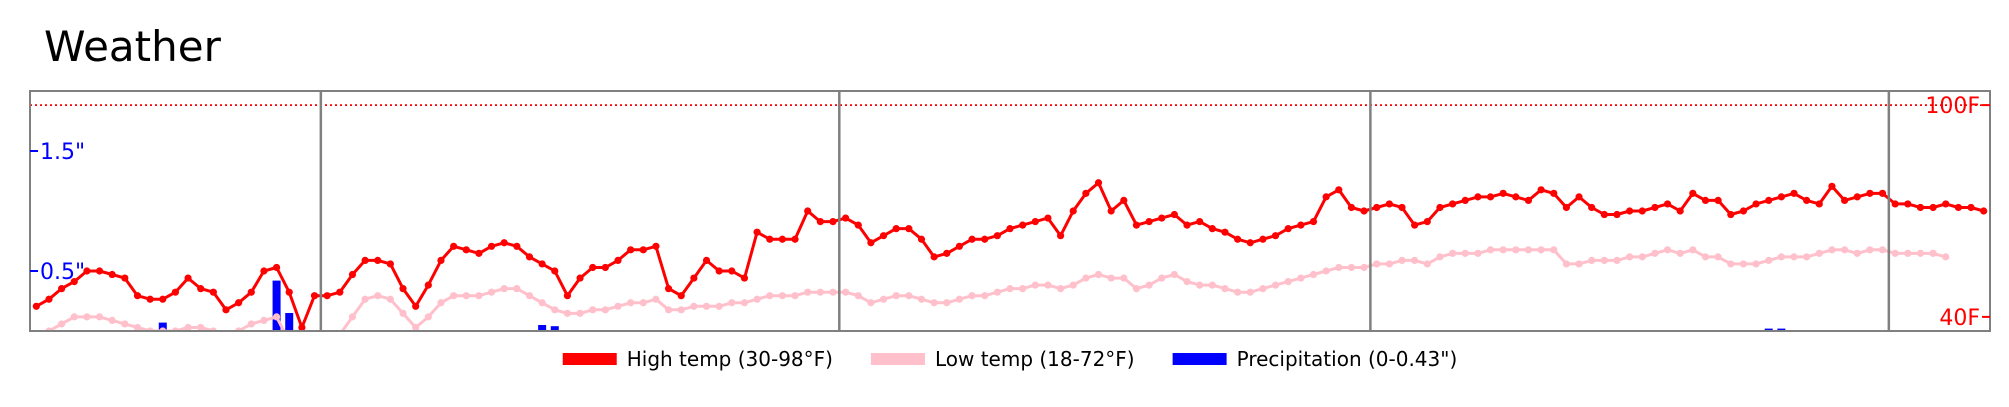  What do you see at coordinates (1035, 359) in the screenshot?
I see `legend-label: Low temp (18-72°F)` at bounding box center [1035, 359].